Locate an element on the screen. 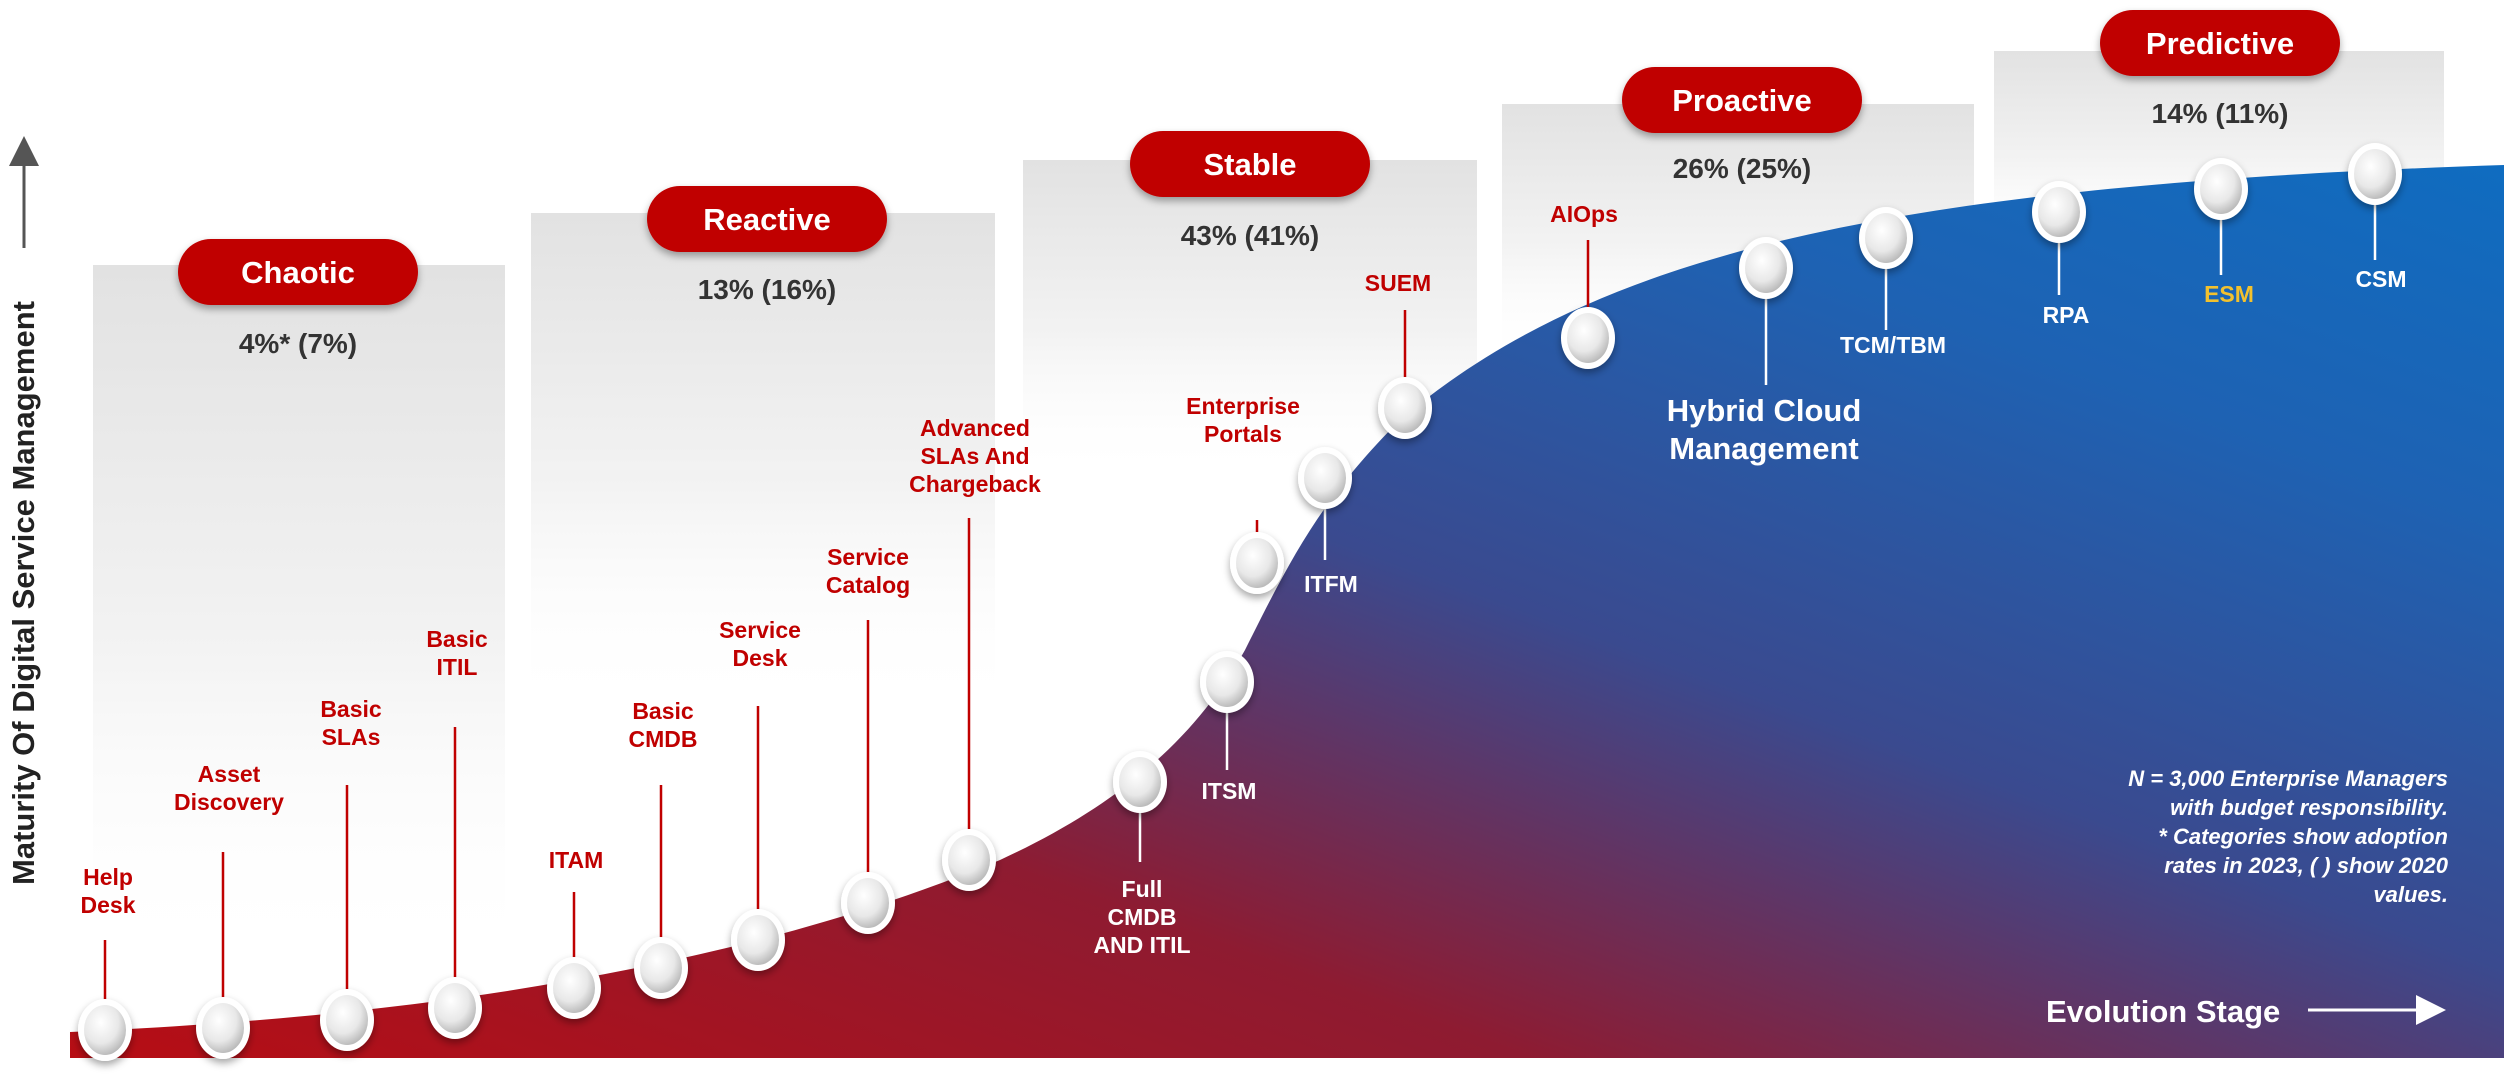 Image resolution: width=2504 pixels, height=1074 pixels. hybrid-cloud-management-node is located at coordinates (1766, 268).